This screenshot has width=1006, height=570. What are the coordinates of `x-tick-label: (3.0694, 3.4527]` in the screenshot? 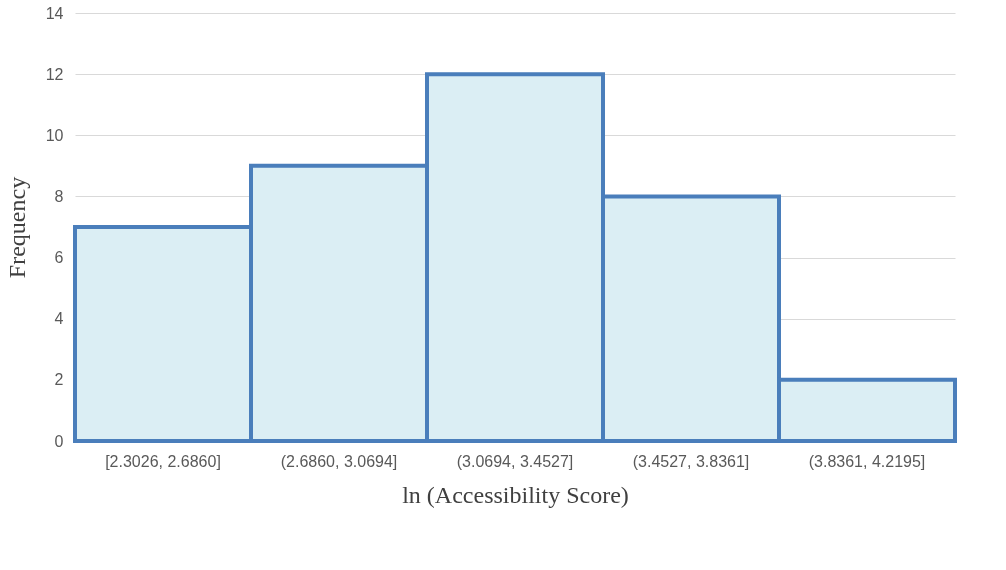 It's located at (515, 461).